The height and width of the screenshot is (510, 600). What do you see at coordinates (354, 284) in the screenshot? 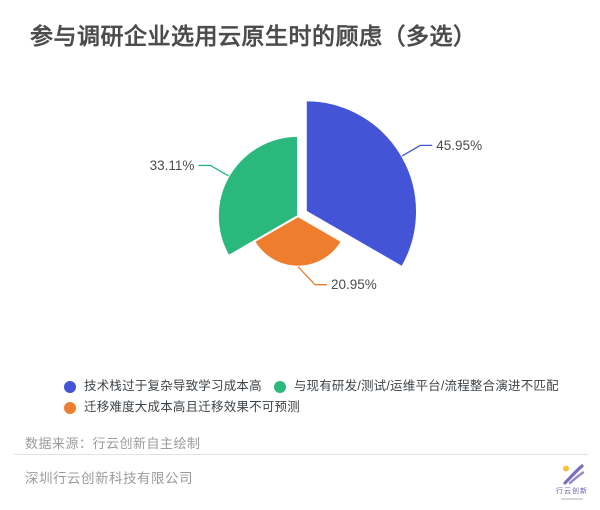
I see `slice-percent-label-1: 20.95%` at bounding box center [354, 284].